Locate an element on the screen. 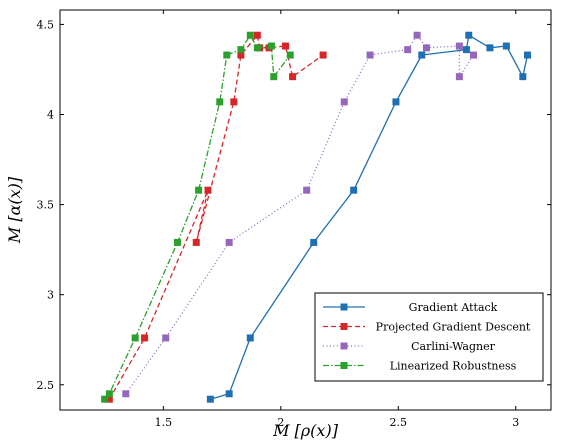  x-tick-label: 2.5 is located at coordinates (399, 422).